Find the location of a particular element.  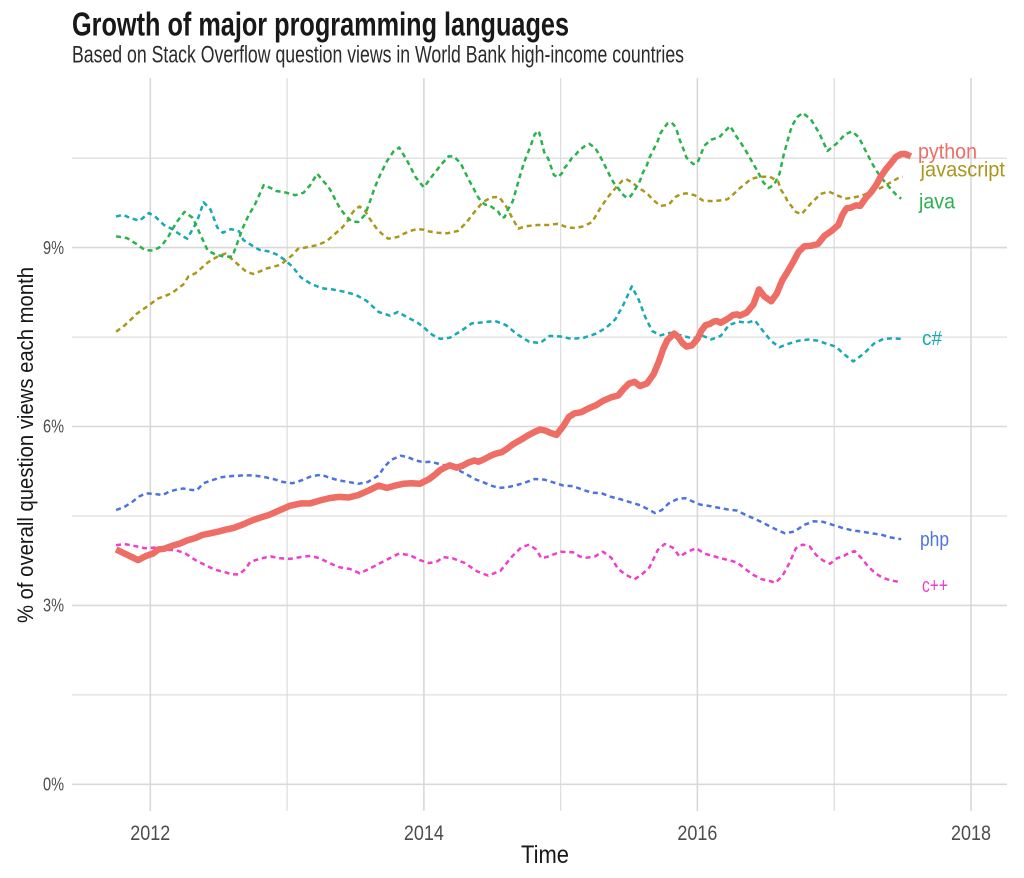

svg-text: javascript is located at coordinates (963, 170).